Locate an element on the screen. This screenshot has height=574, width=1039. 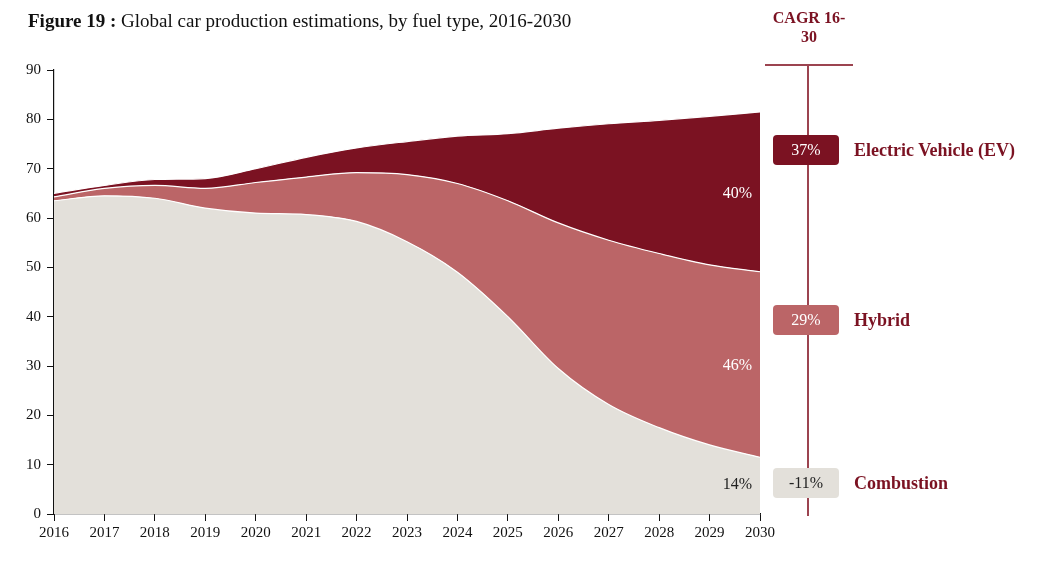
x-tick-label: 2018 is located at coordinates (154, 531).